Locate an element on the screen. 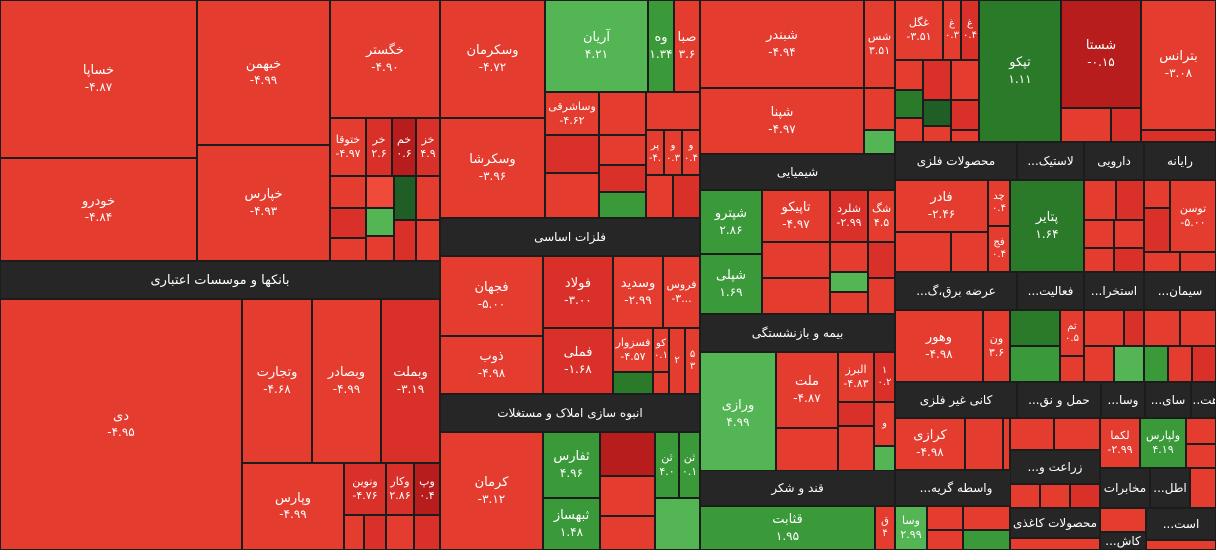 Image resolution: width=1216 pixels, height=550 pixels. stock-tile: شپلی ۱.۶۹ is located at coordinates (731, 284).